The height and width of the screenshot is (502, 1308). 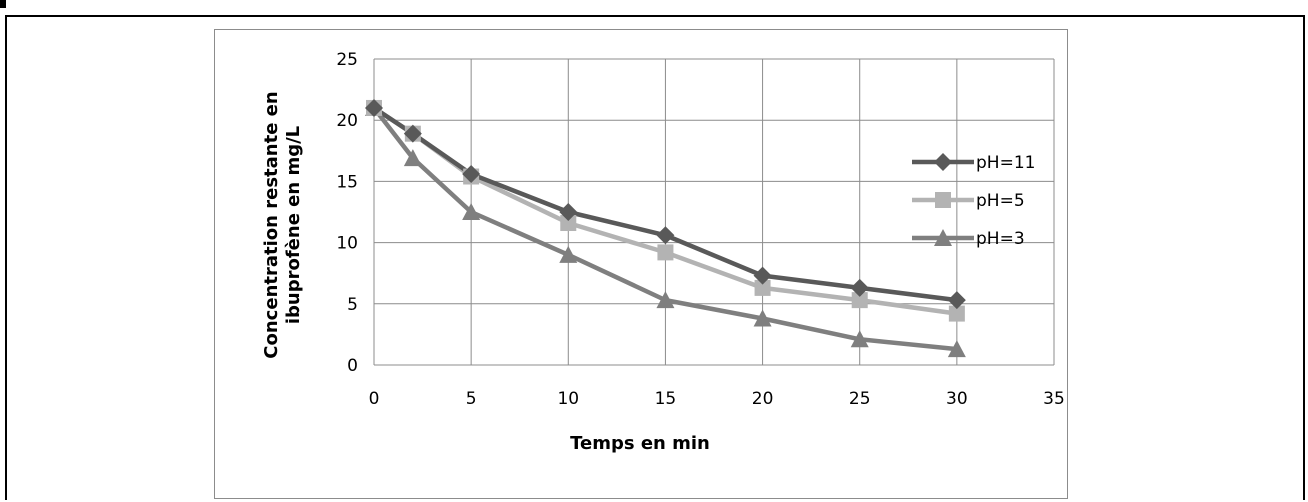 I want to click on y-tick-label: 25, so click(x=347, y=60).